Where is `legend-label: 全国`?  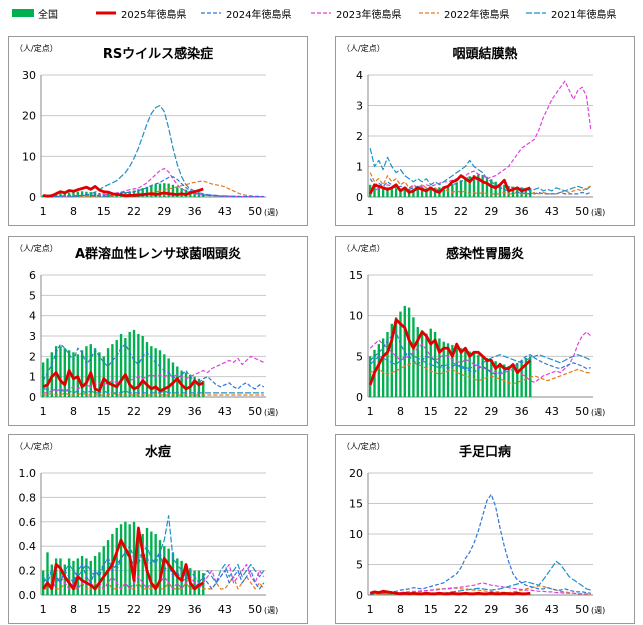 legend-label: 全国 is located at coordinates (48, 15).